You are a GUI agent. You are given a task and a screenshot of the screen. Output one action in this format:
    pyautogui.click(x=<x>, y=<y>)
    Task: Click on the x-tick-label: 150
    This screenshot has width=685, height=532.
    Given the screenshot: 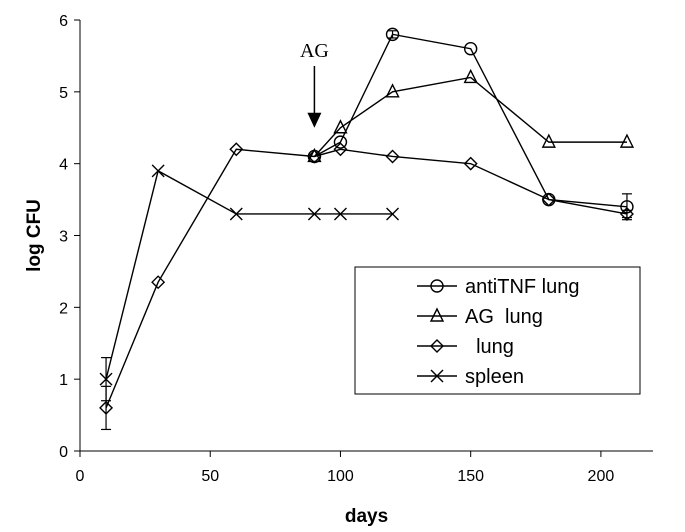 What is the action you would take?
    pyautogui.click(x=470, y=476)
    